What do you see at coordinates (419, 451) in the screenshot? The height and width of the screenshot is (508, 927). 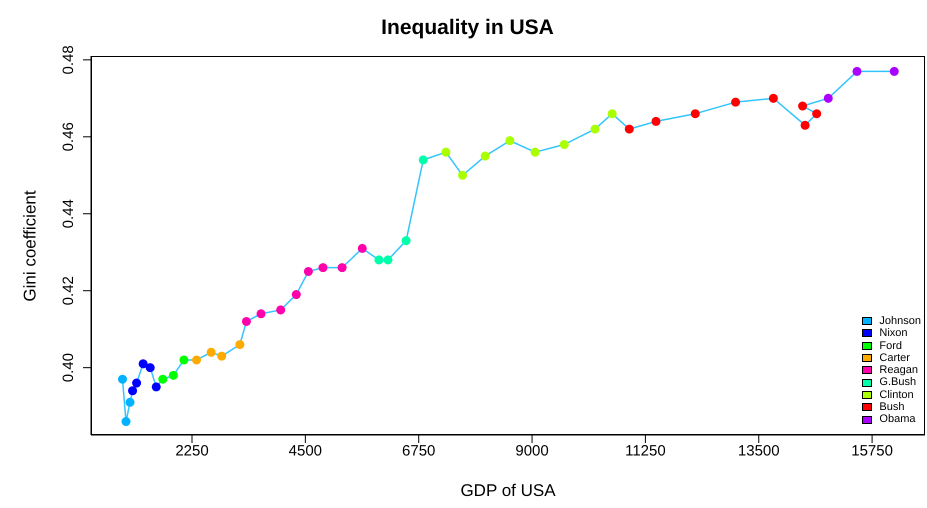 I see `x-tick-label: 6750` at bounding box center [419, 451].